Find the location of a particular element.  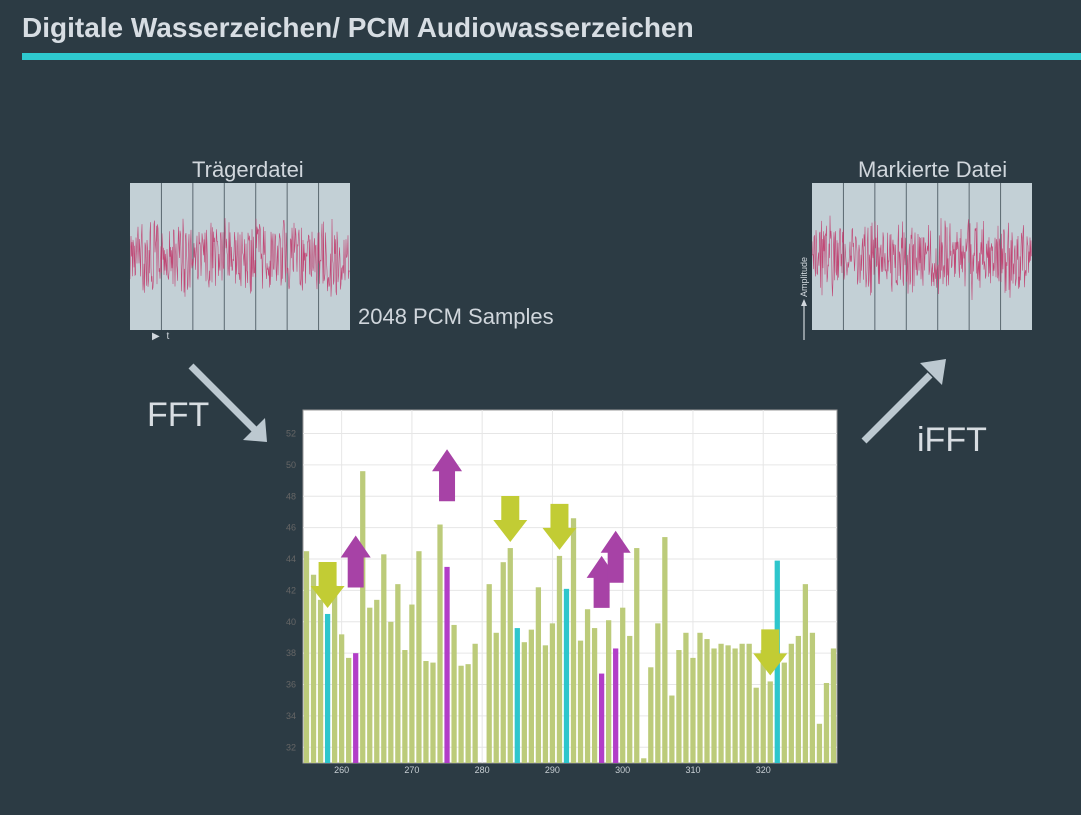

y-tick-label: 44 is located at coordinates (291, 559).